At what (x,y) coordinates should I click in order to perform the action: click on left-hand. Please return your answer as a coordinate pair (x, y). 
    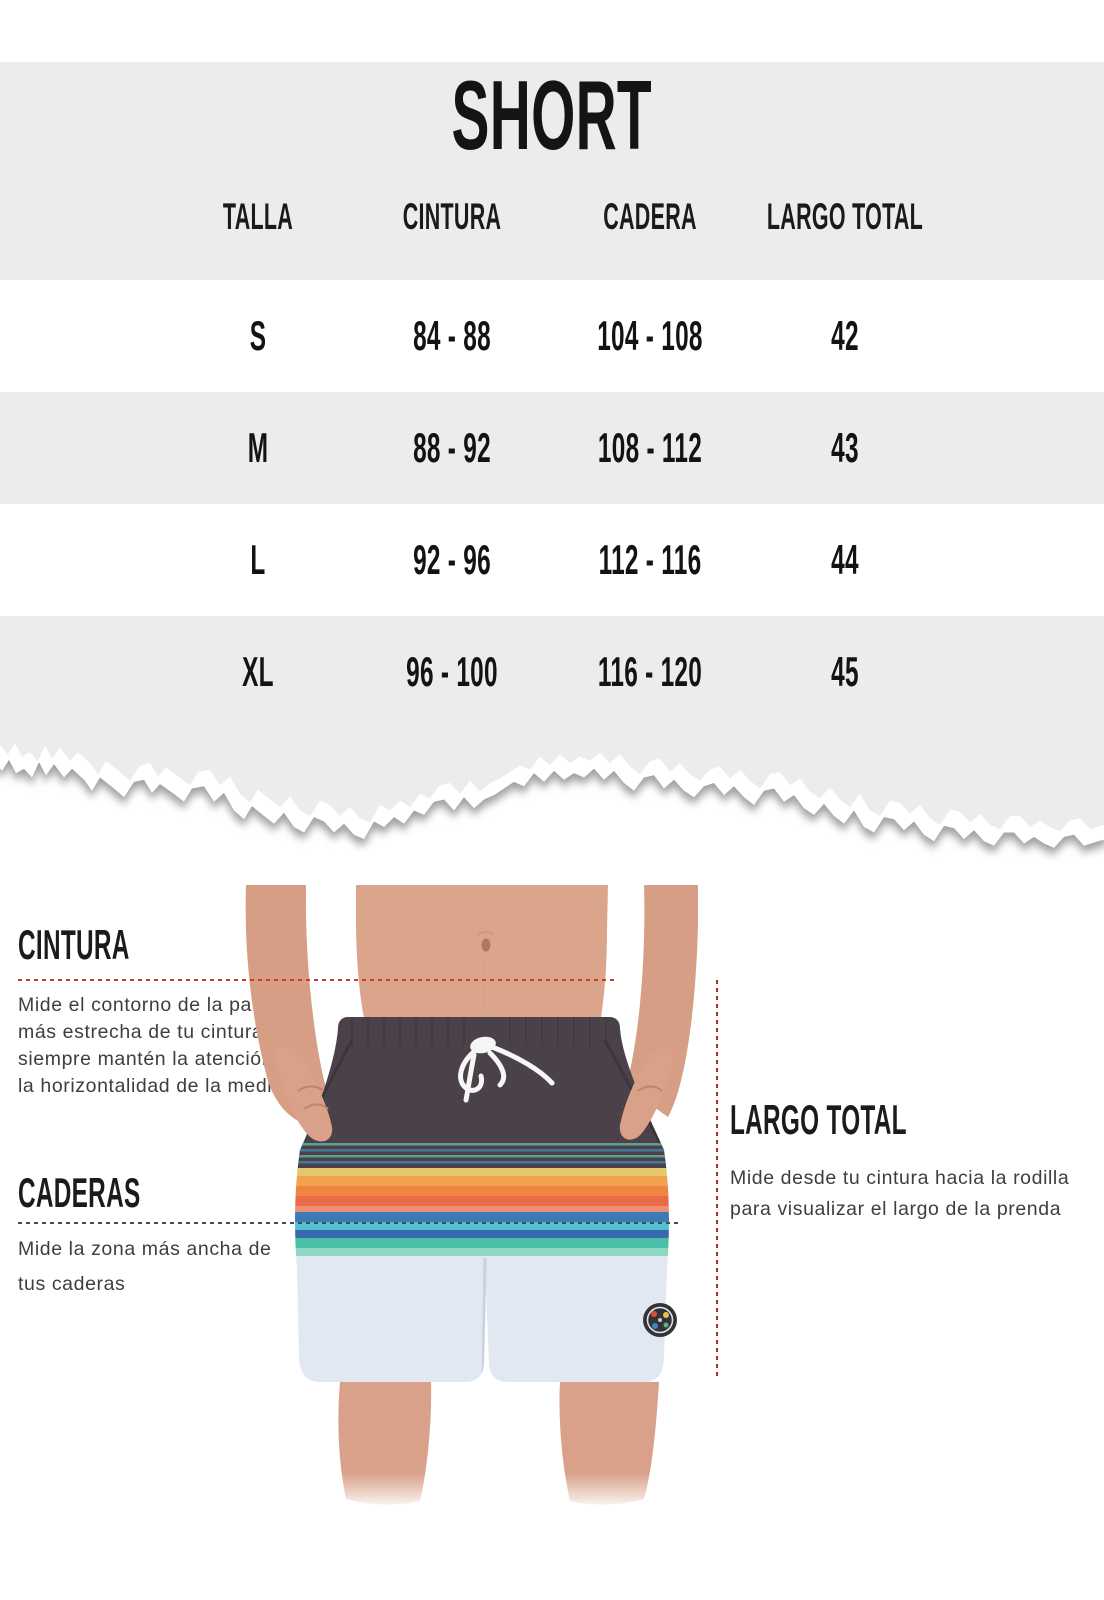
    Looking at the image, I should click on (303, 1094).